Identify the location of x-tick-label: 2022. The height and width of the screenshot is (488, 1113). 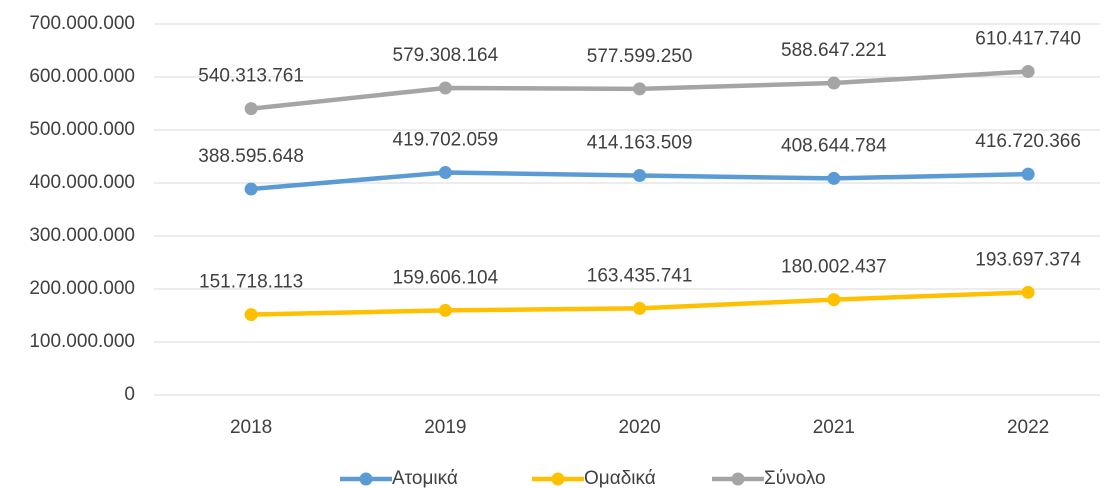
(1028, 427).